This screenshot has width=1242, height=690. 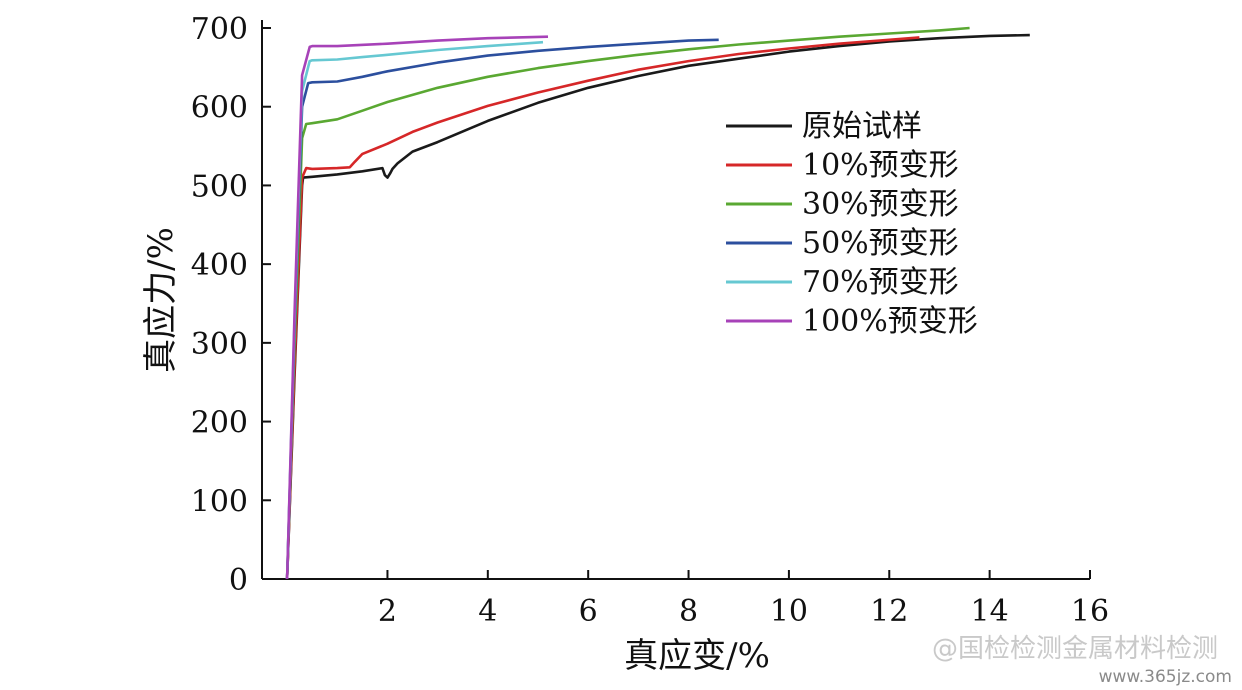 What do you see at coordinates (238, 580) in the screenshot?
I see `y-tick-label: 0` at bounding box center [238, 580].